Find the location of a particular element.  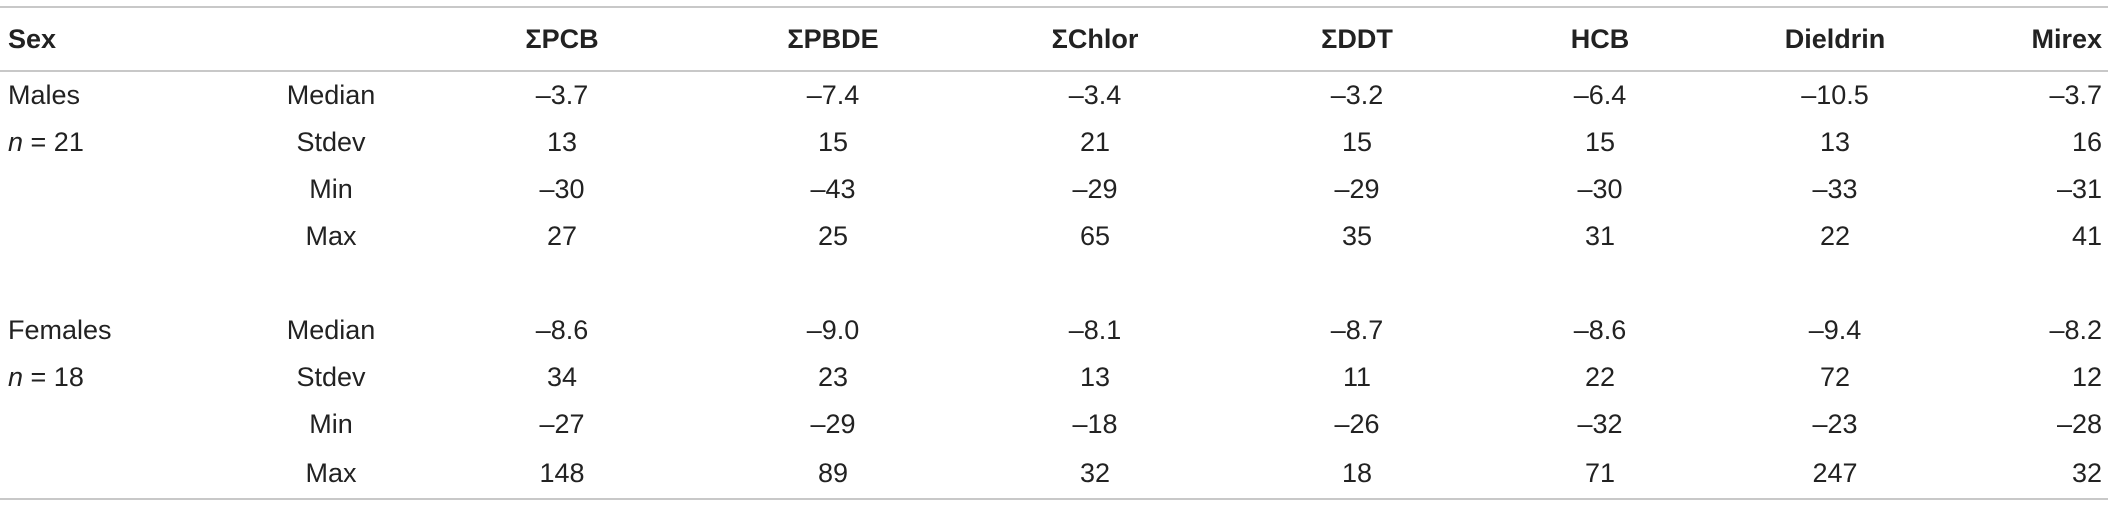

table-cell: 148 is located at coordinates (562, 474).